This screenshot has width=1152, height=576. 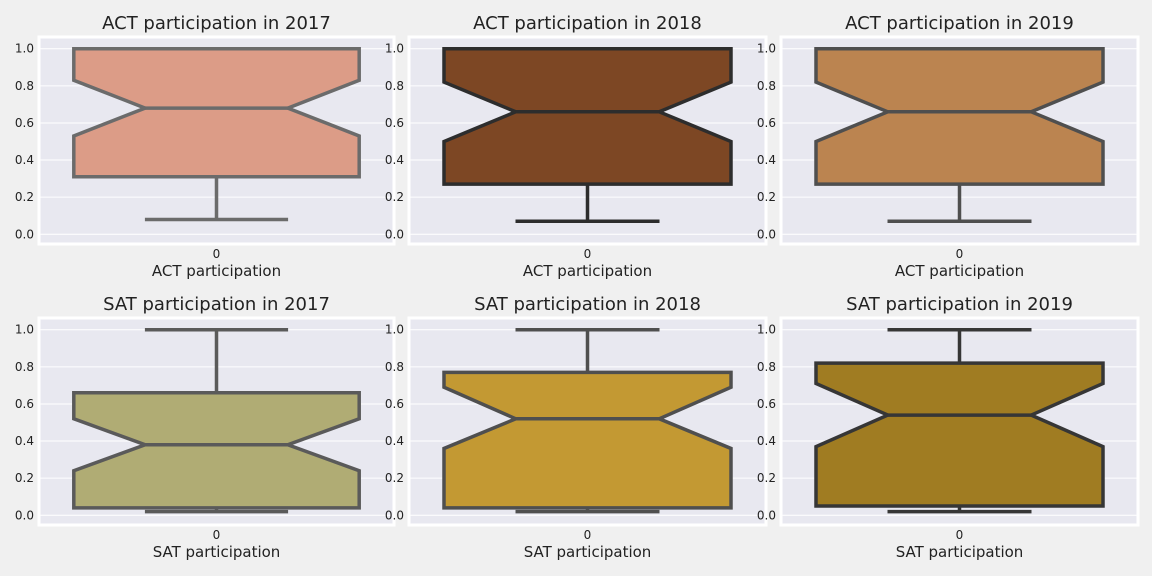 What do you see at coordinates (587, 23) in the screenshot?
I see `chart-title: ACT participation in 2018` at bounding box center [587, 23].